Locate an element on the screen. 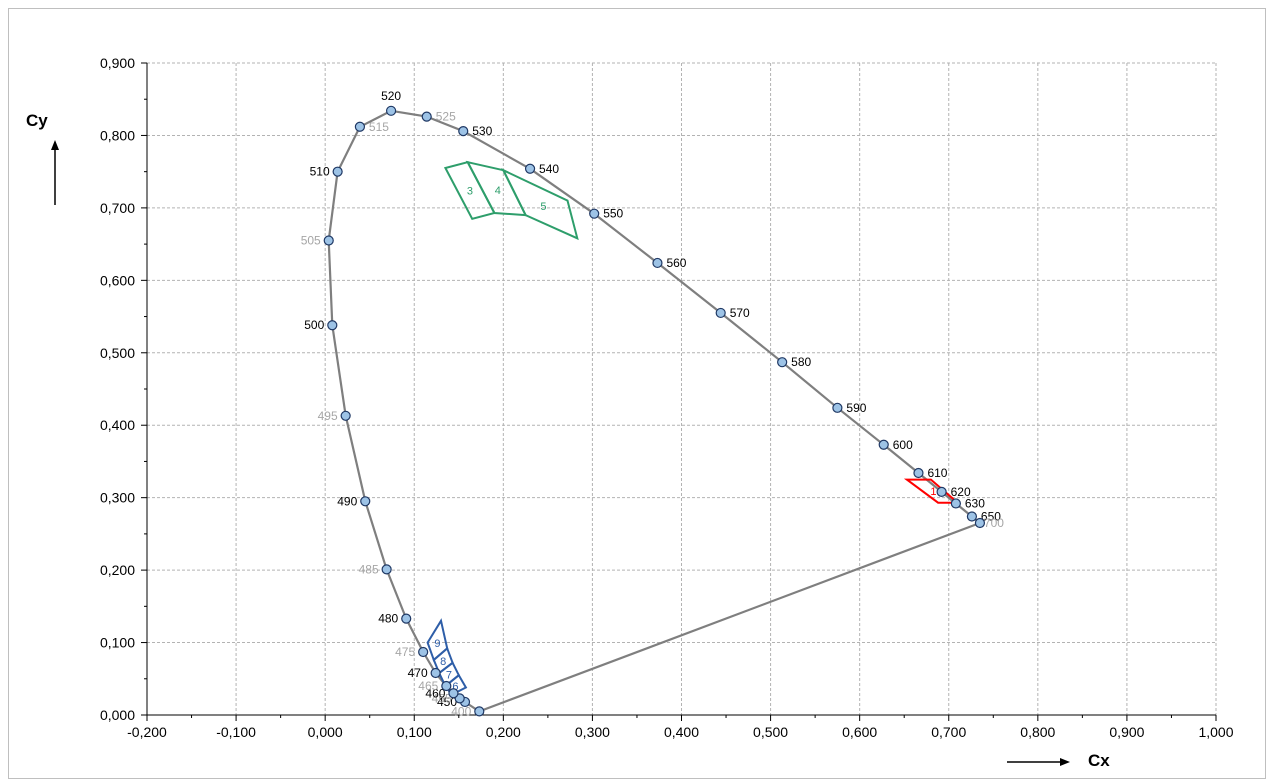 The height and width of the screenshot is (781, 1268). y-axis-title: Cy is located at coordinates (37, 120).